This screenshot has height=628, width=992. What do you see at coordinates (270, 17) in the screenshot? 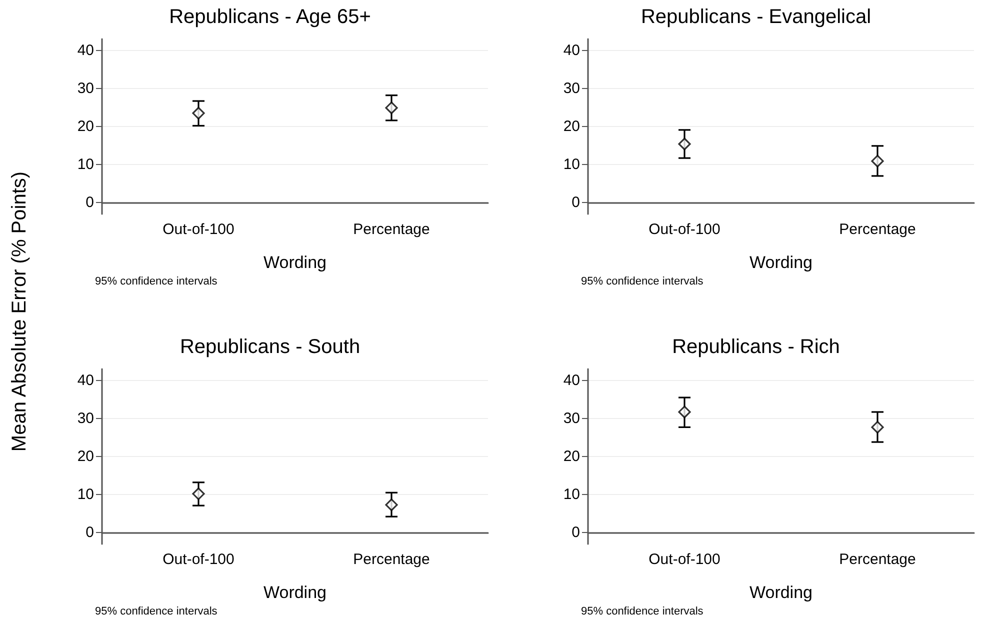
I see `chart-title: Republicans - Age 65+` at bounding box center [270, 17].